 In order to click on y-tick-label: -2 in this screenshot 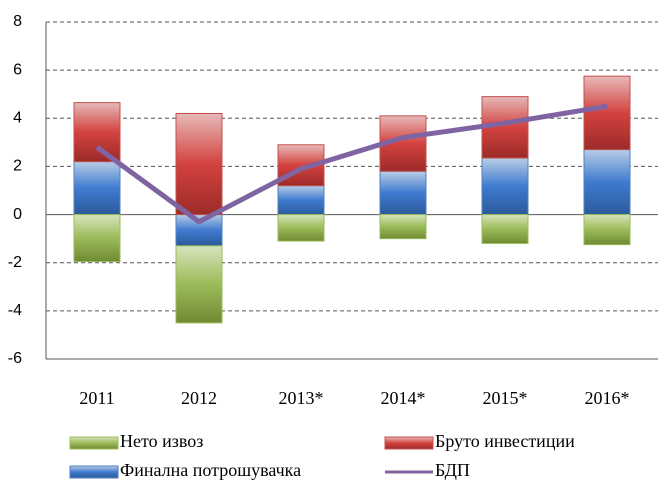, I will do `click(15, 262)`.